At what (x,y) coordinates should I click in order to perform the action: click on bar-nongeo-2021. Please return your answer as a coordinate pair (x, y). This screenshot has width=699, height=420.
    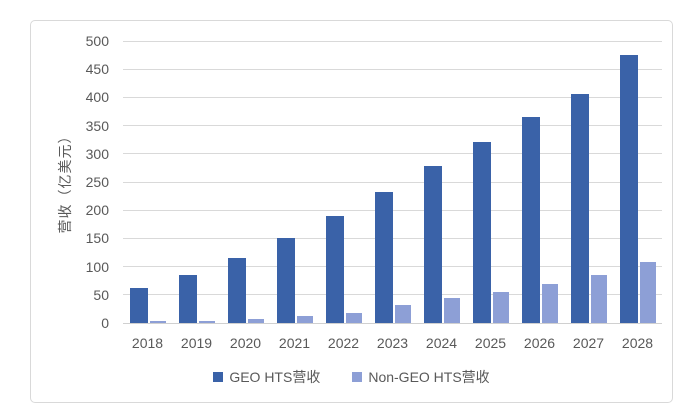
    Looking at the image, I should click on (304, 319).